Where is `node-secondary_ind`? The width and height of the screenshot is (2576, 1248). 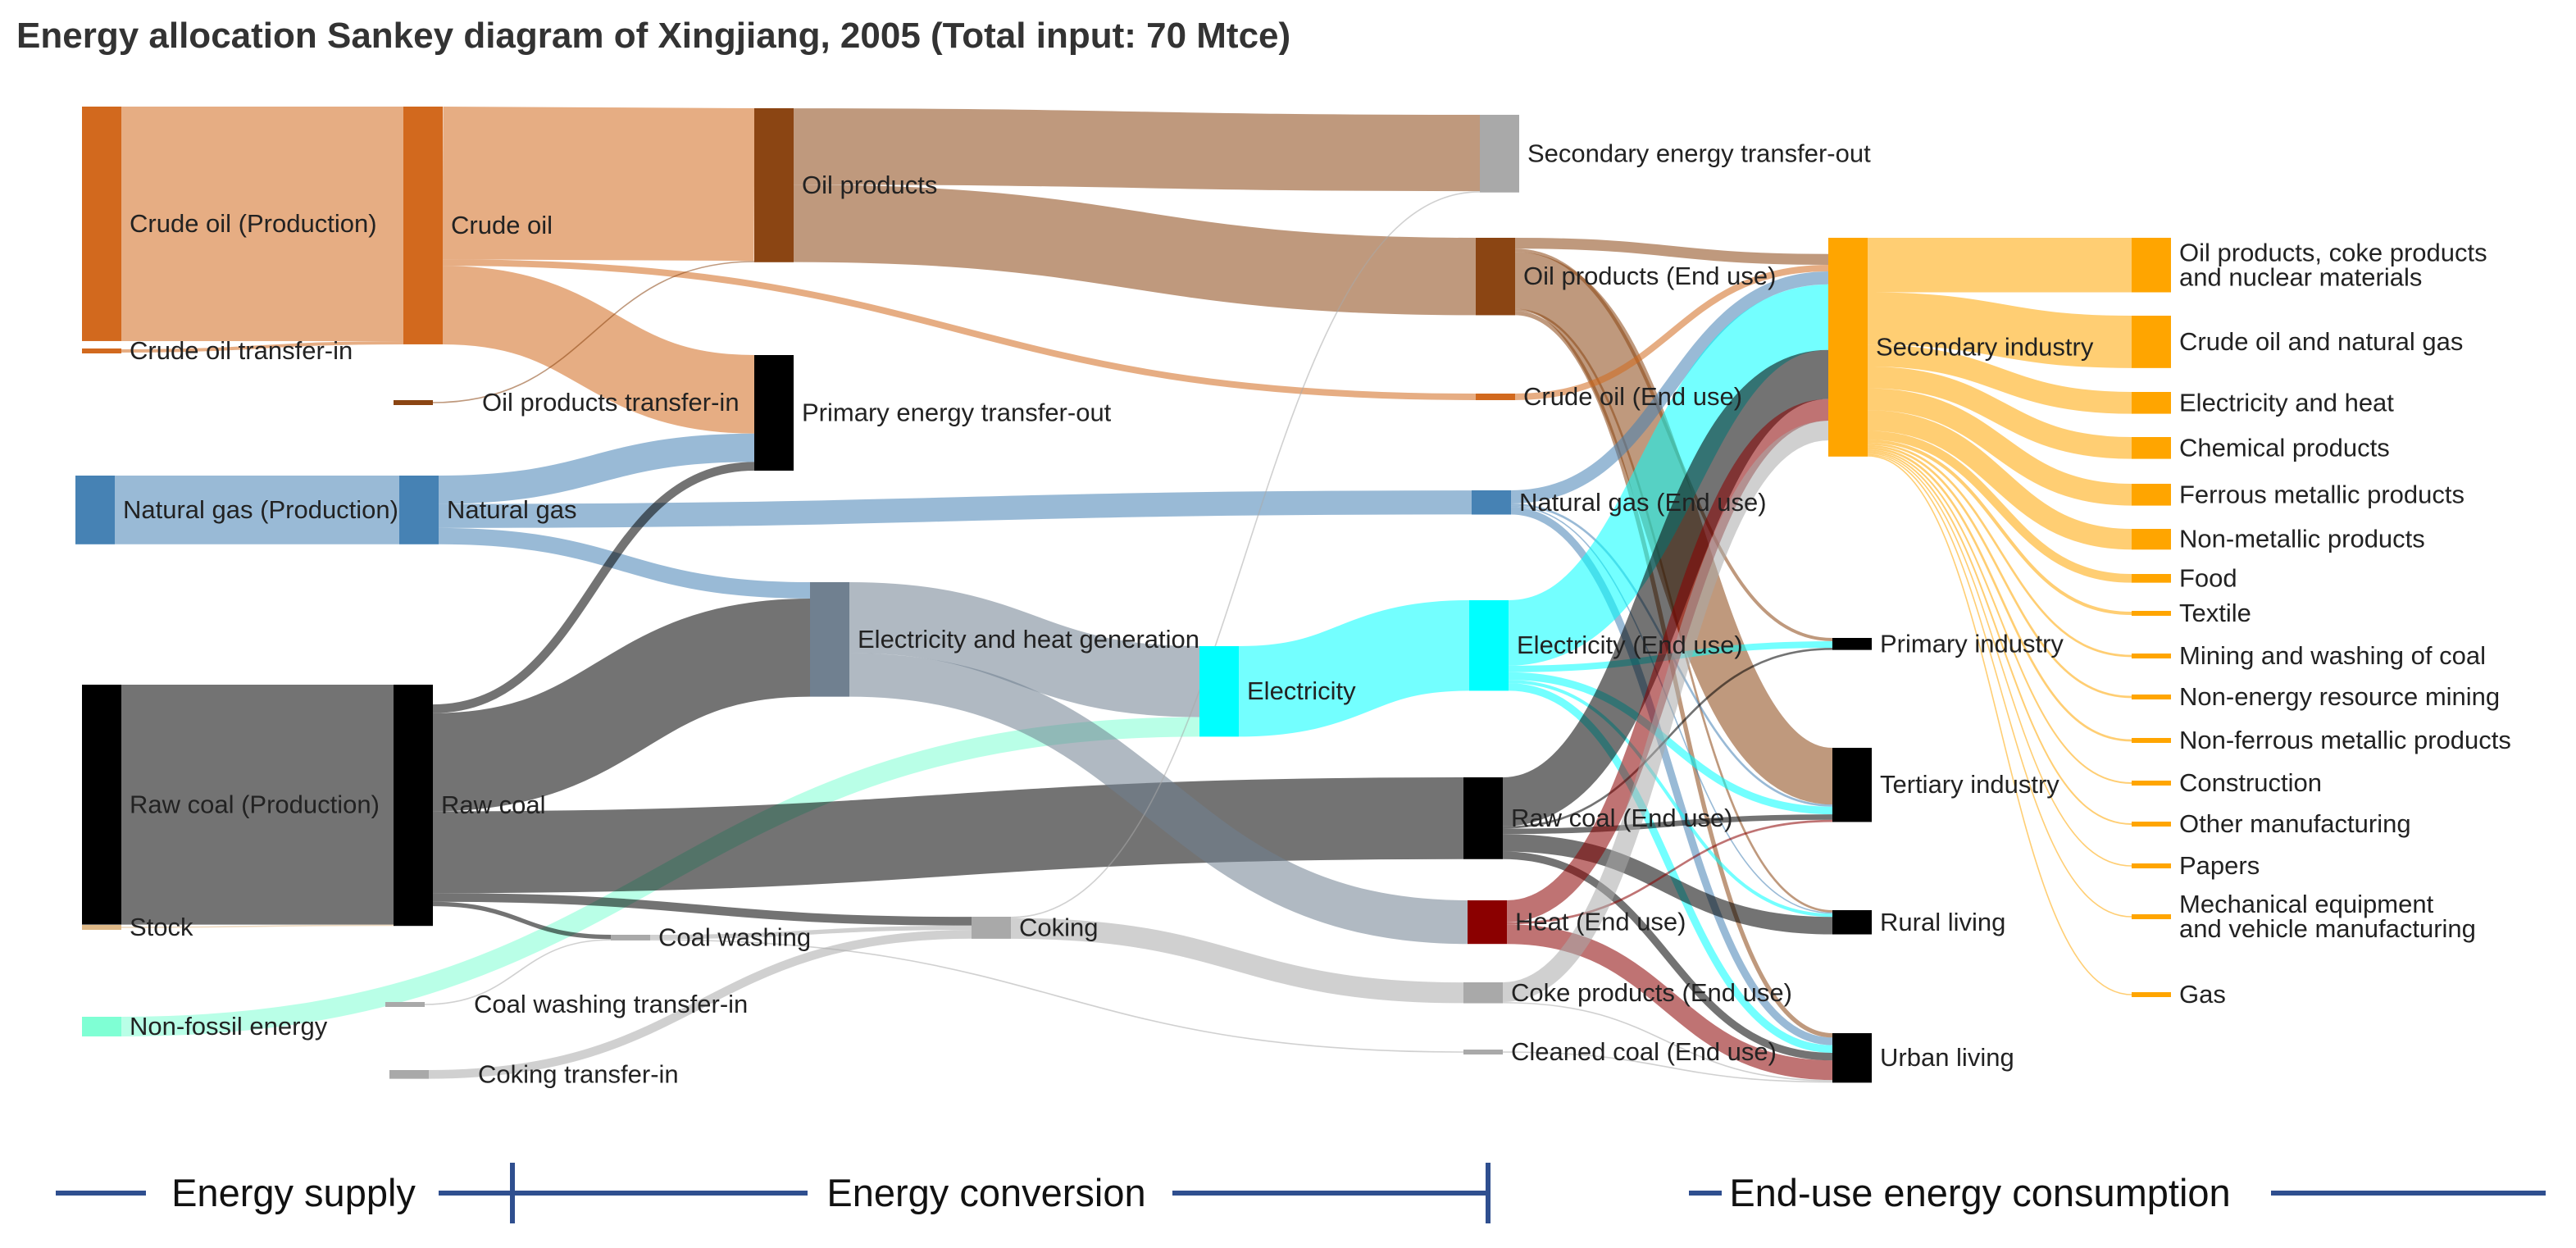
node-secondary_ind is located at coordinates (1848, 348).